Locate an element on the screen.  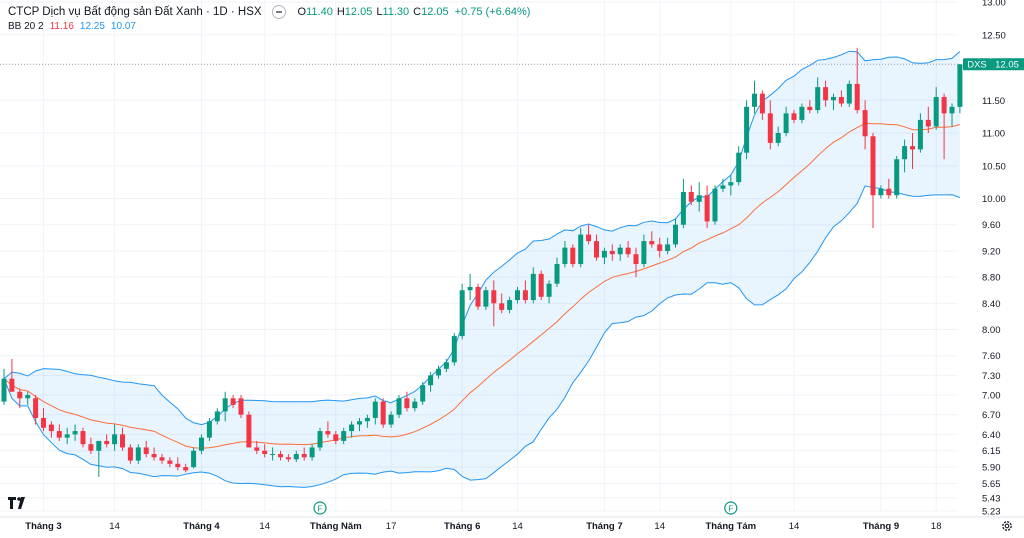
indicator-legend: BB 20 2 11.16 12.25 10.07 is located at coordinates (72, 28).